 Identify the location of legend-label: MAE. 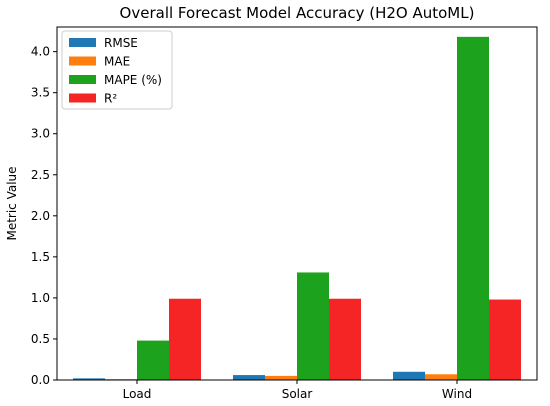
(117, 62).